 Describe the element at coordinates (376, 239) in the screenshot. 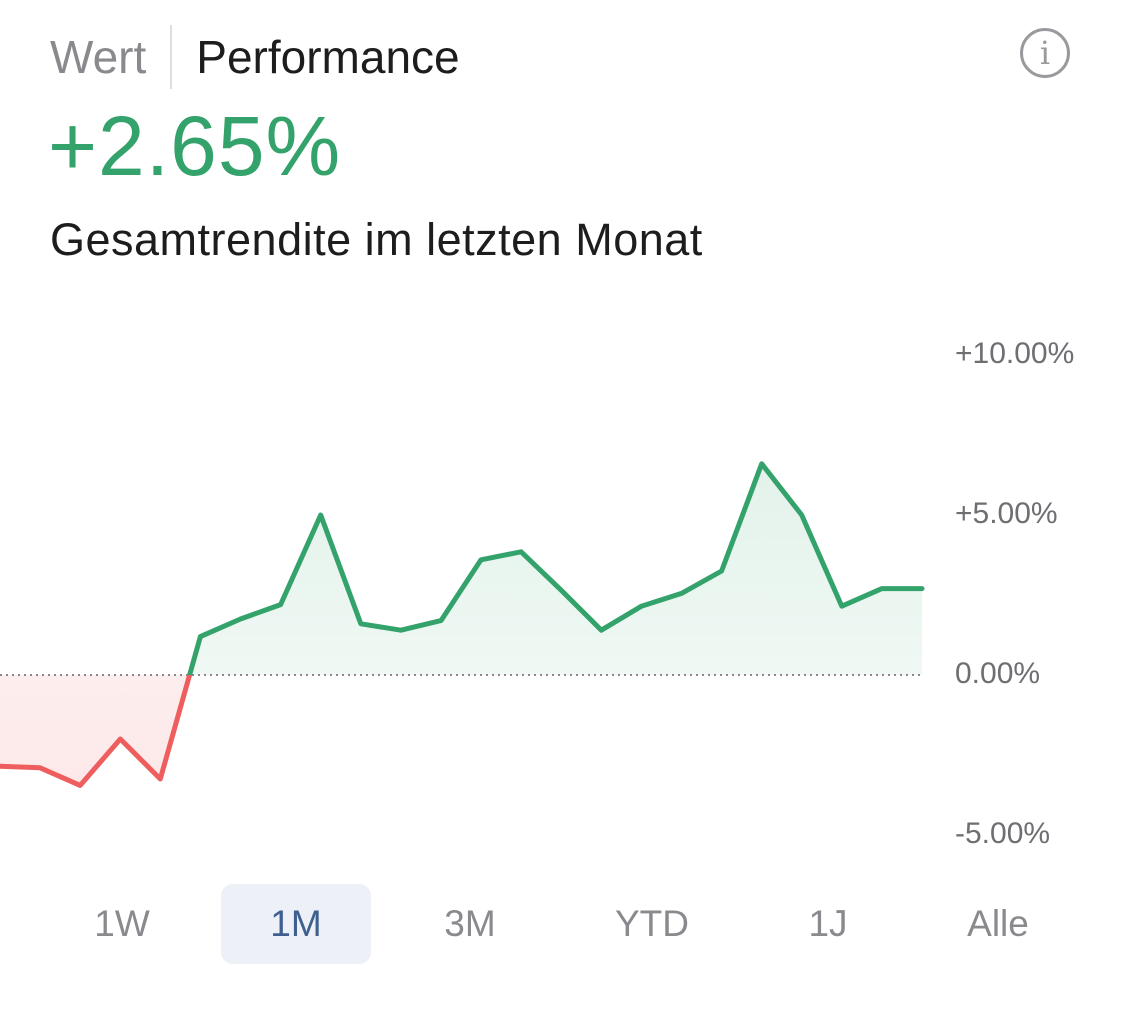

I see `performance-caption: Gesamtrendite im letzten Monat` at that location.